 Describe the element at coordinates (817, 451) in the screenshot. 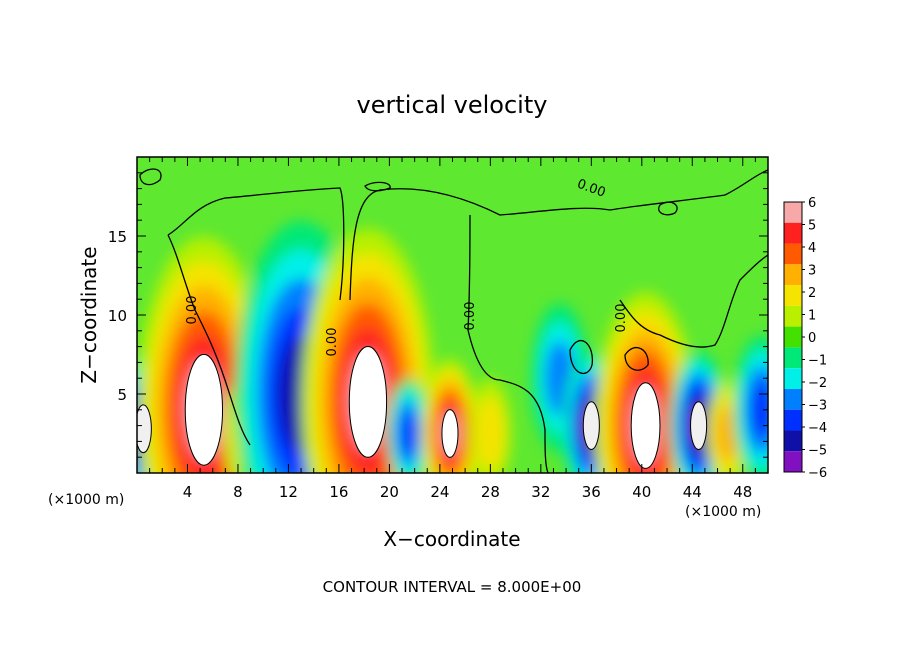

I see `colorbar-label-11: −5` at that location.